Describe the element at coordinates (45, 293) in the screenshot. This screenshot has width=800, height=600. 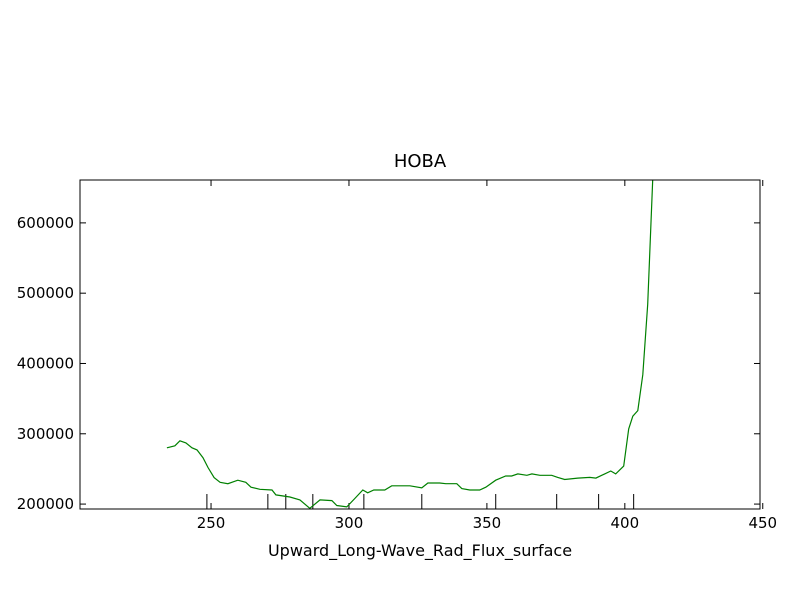
I see `y-tick-label: 500000` at that location.